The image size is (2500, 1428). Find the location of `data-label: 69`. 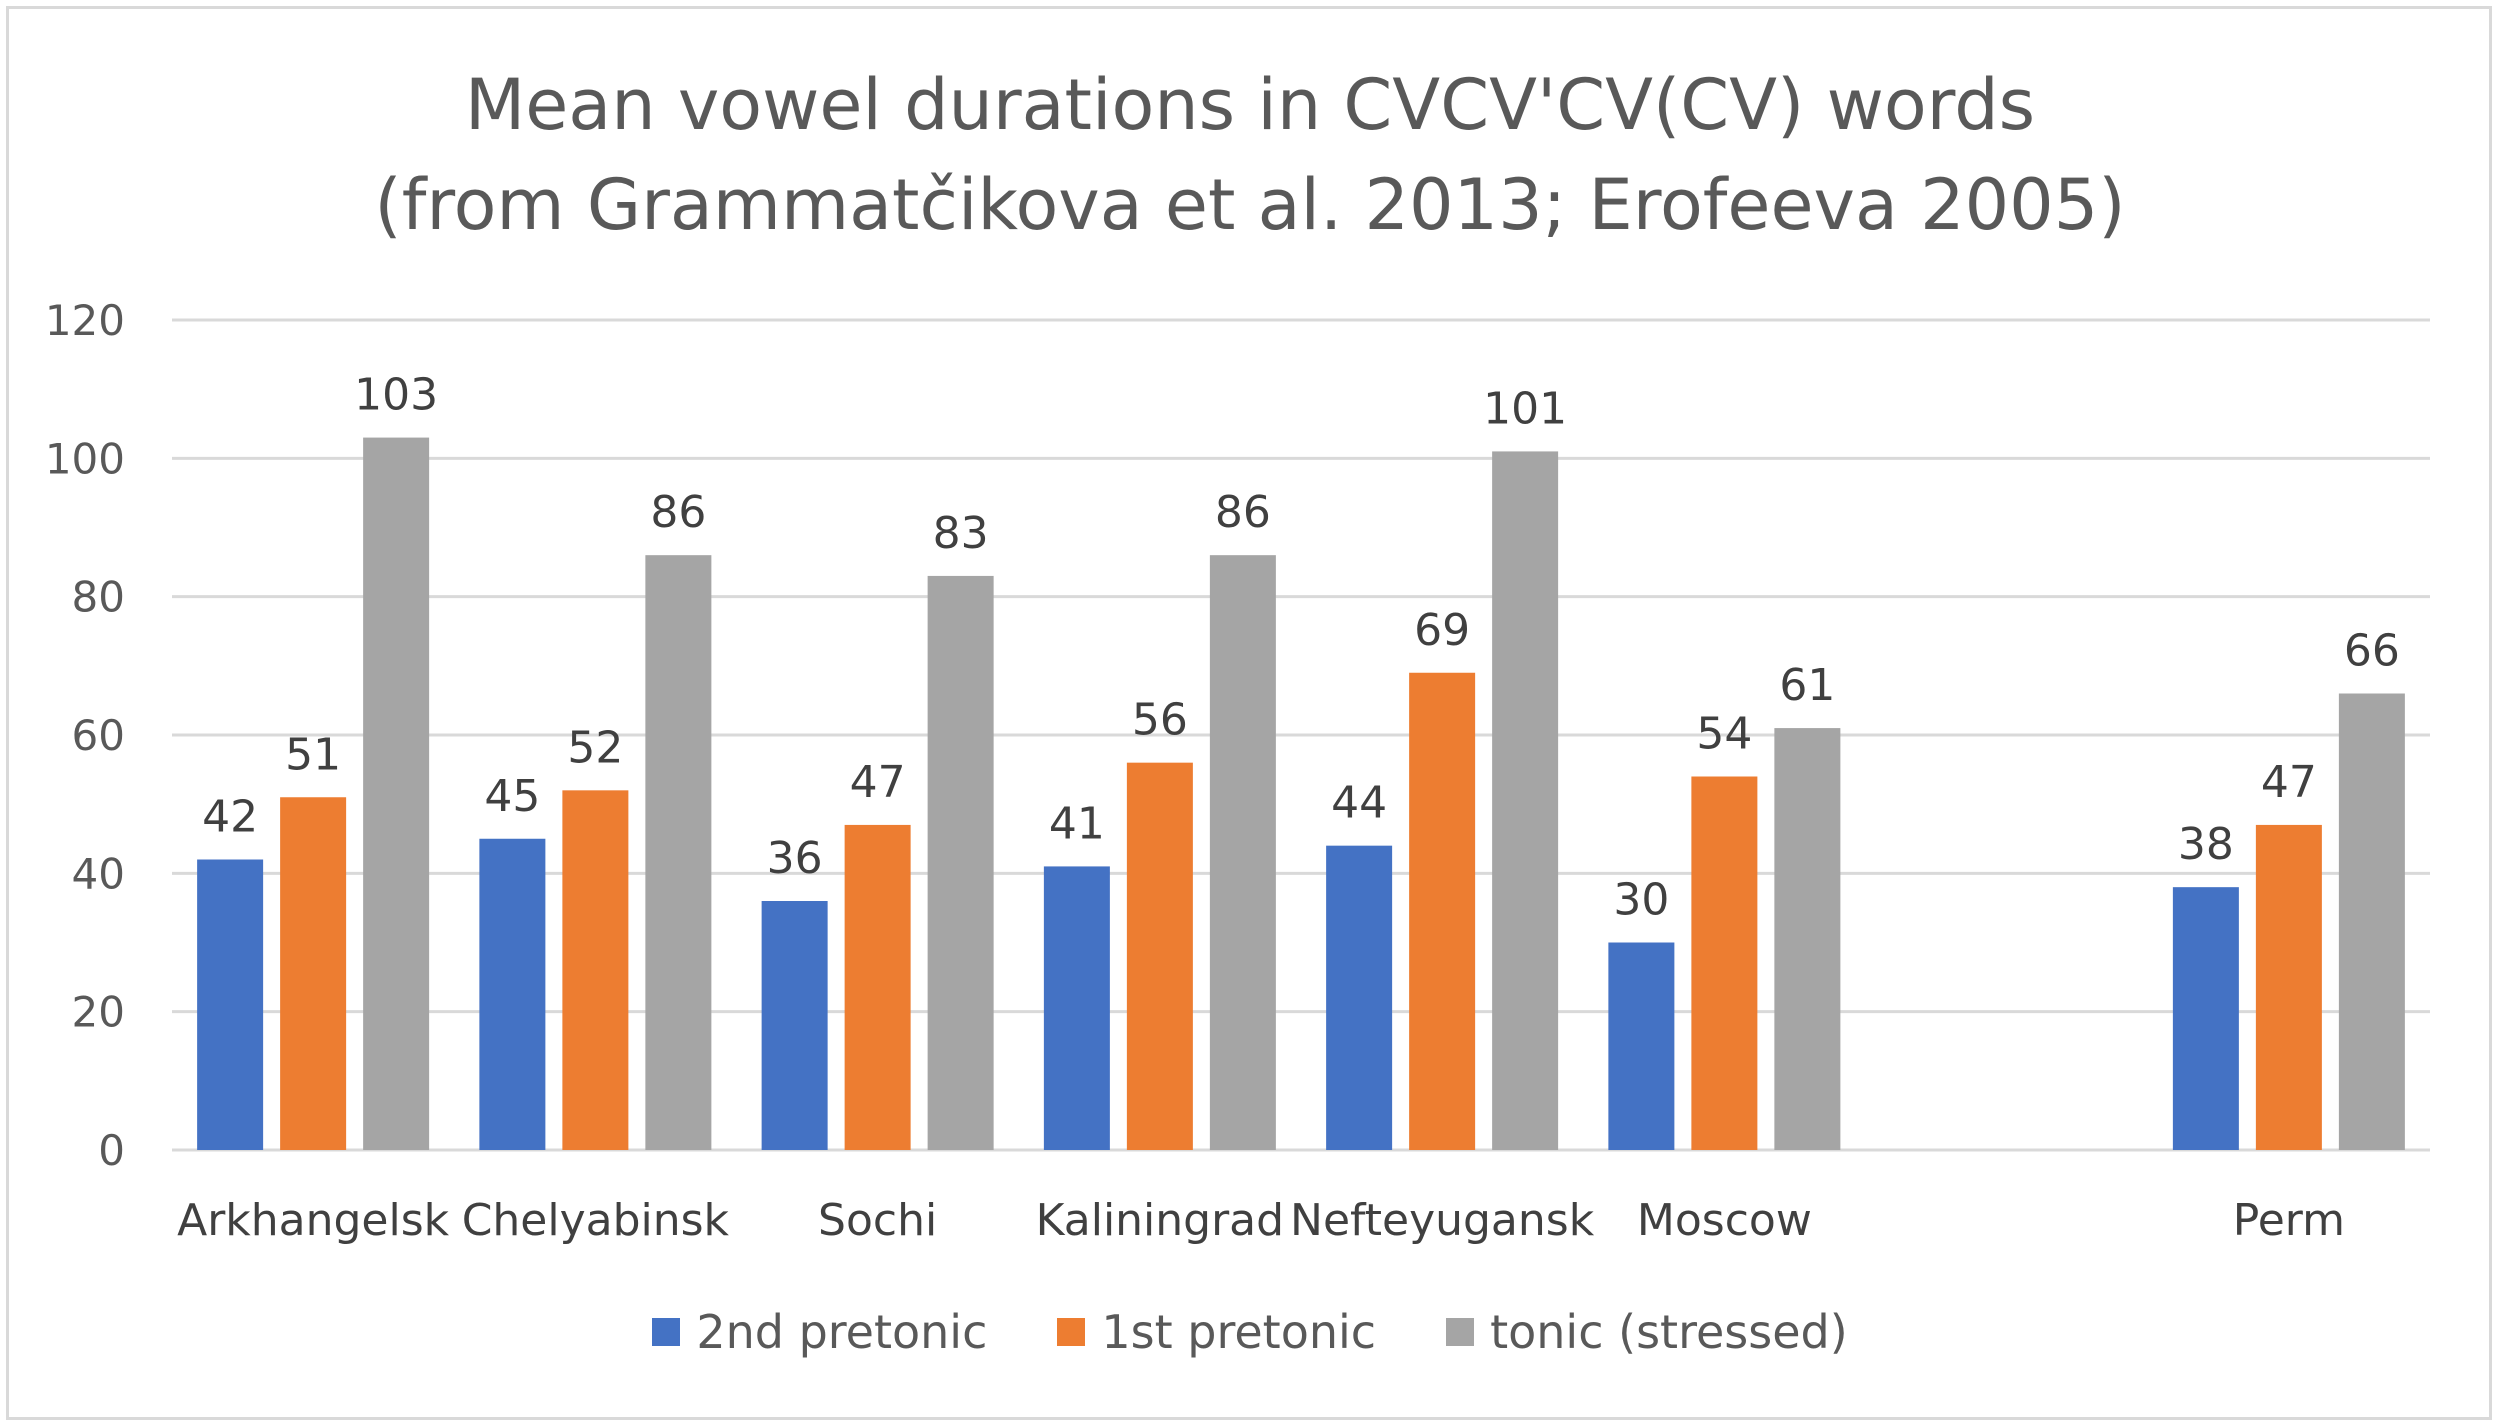

data-label: 69 is located at coordinates (1442, 630).